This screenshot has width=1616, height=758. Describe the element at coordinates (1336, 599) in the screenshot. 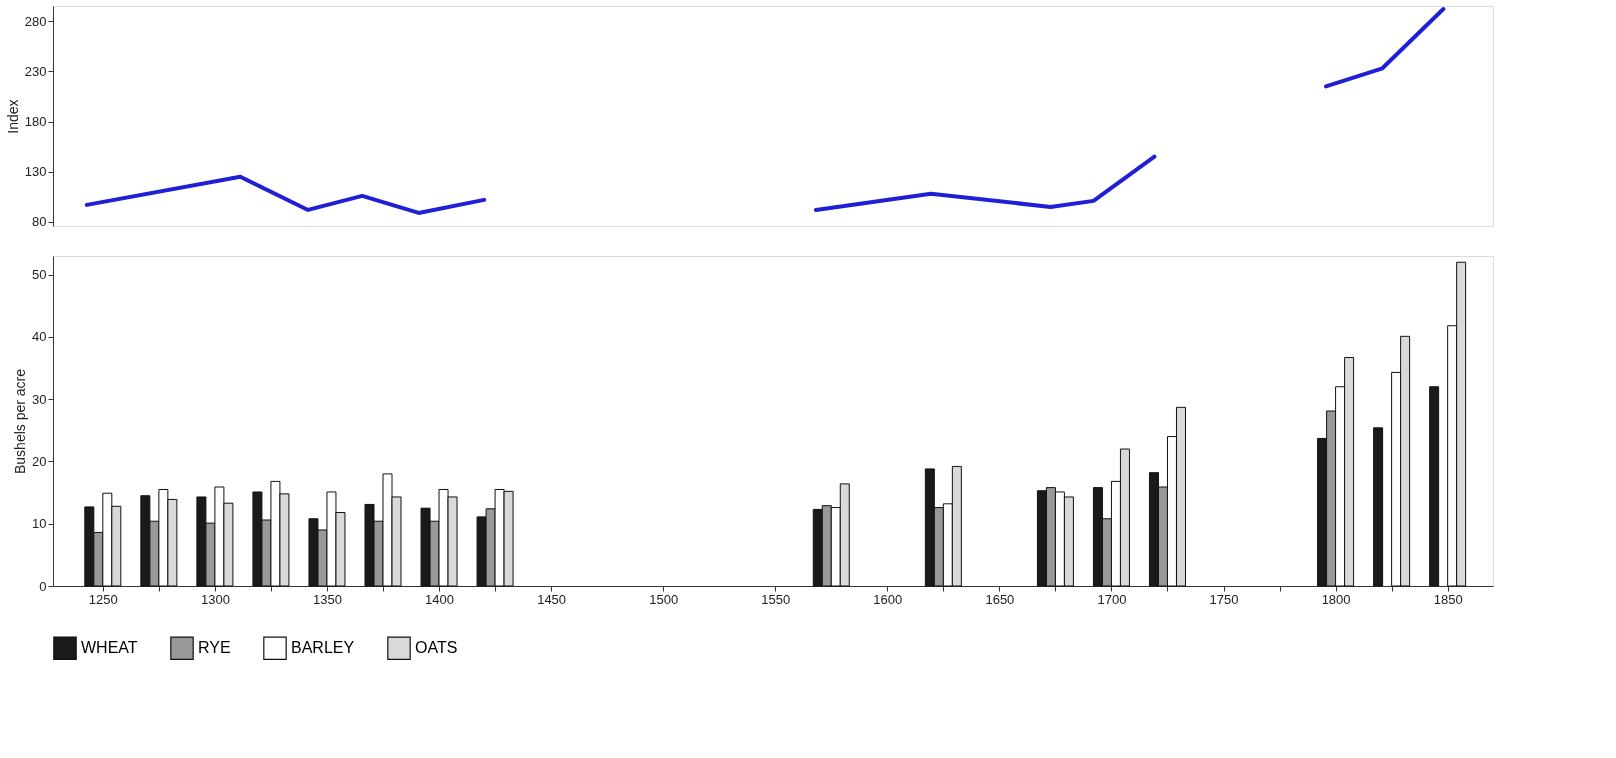

I see `x-tick-label: 1800` at that location.